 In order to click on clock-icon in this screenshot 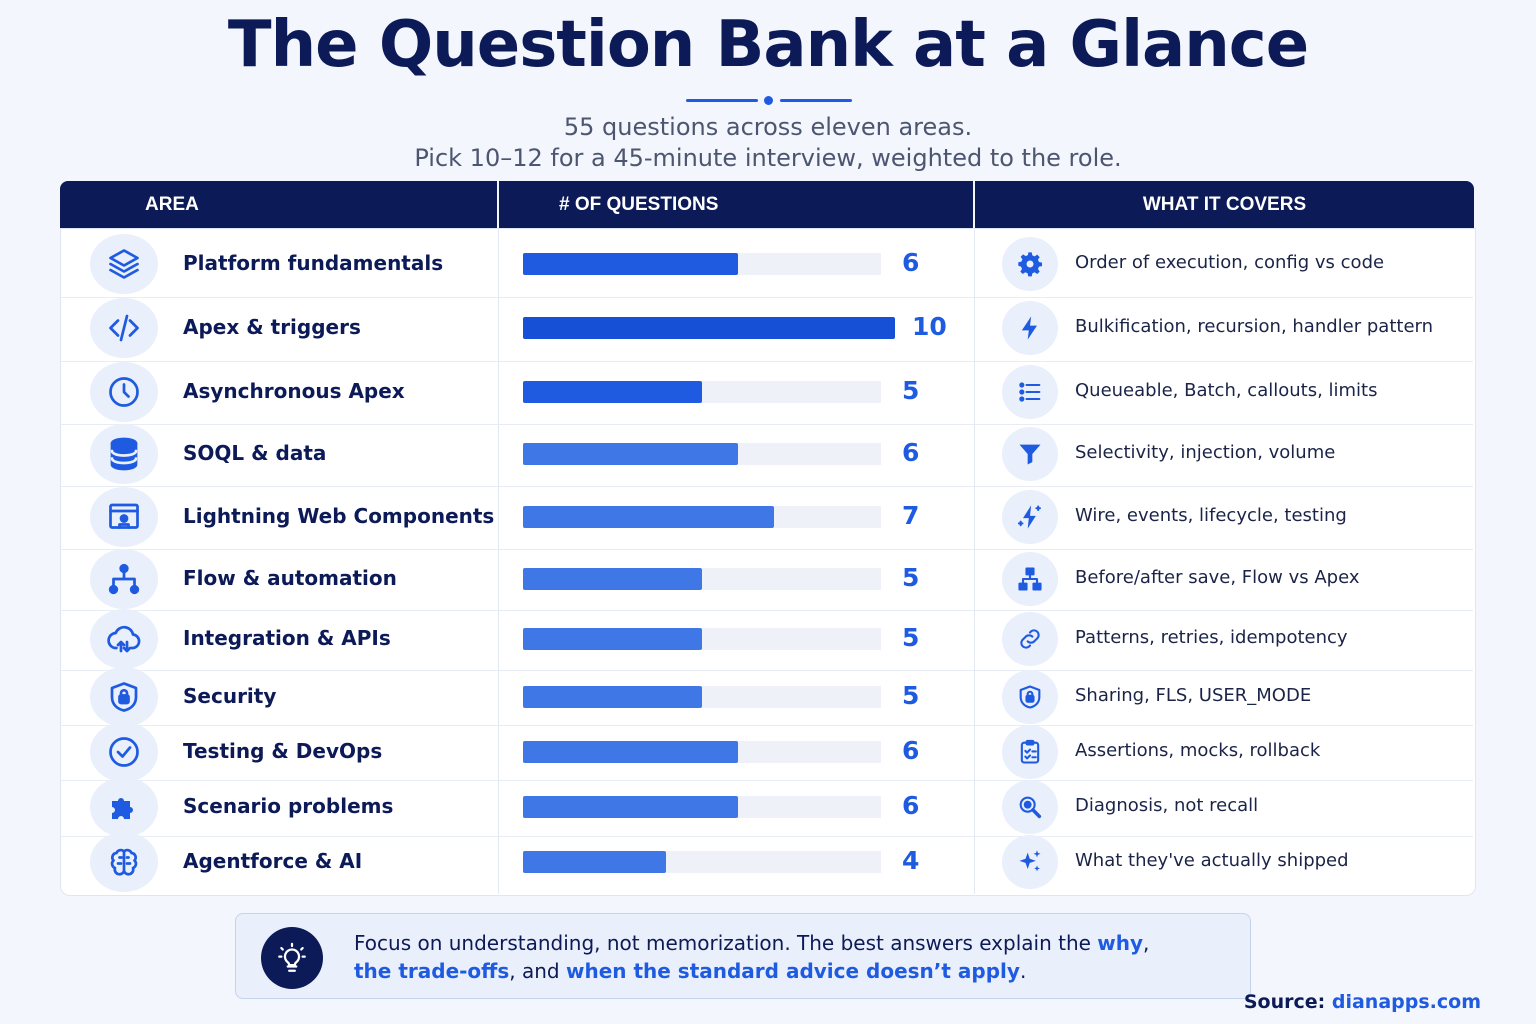, I will do `click(124, 391)`.